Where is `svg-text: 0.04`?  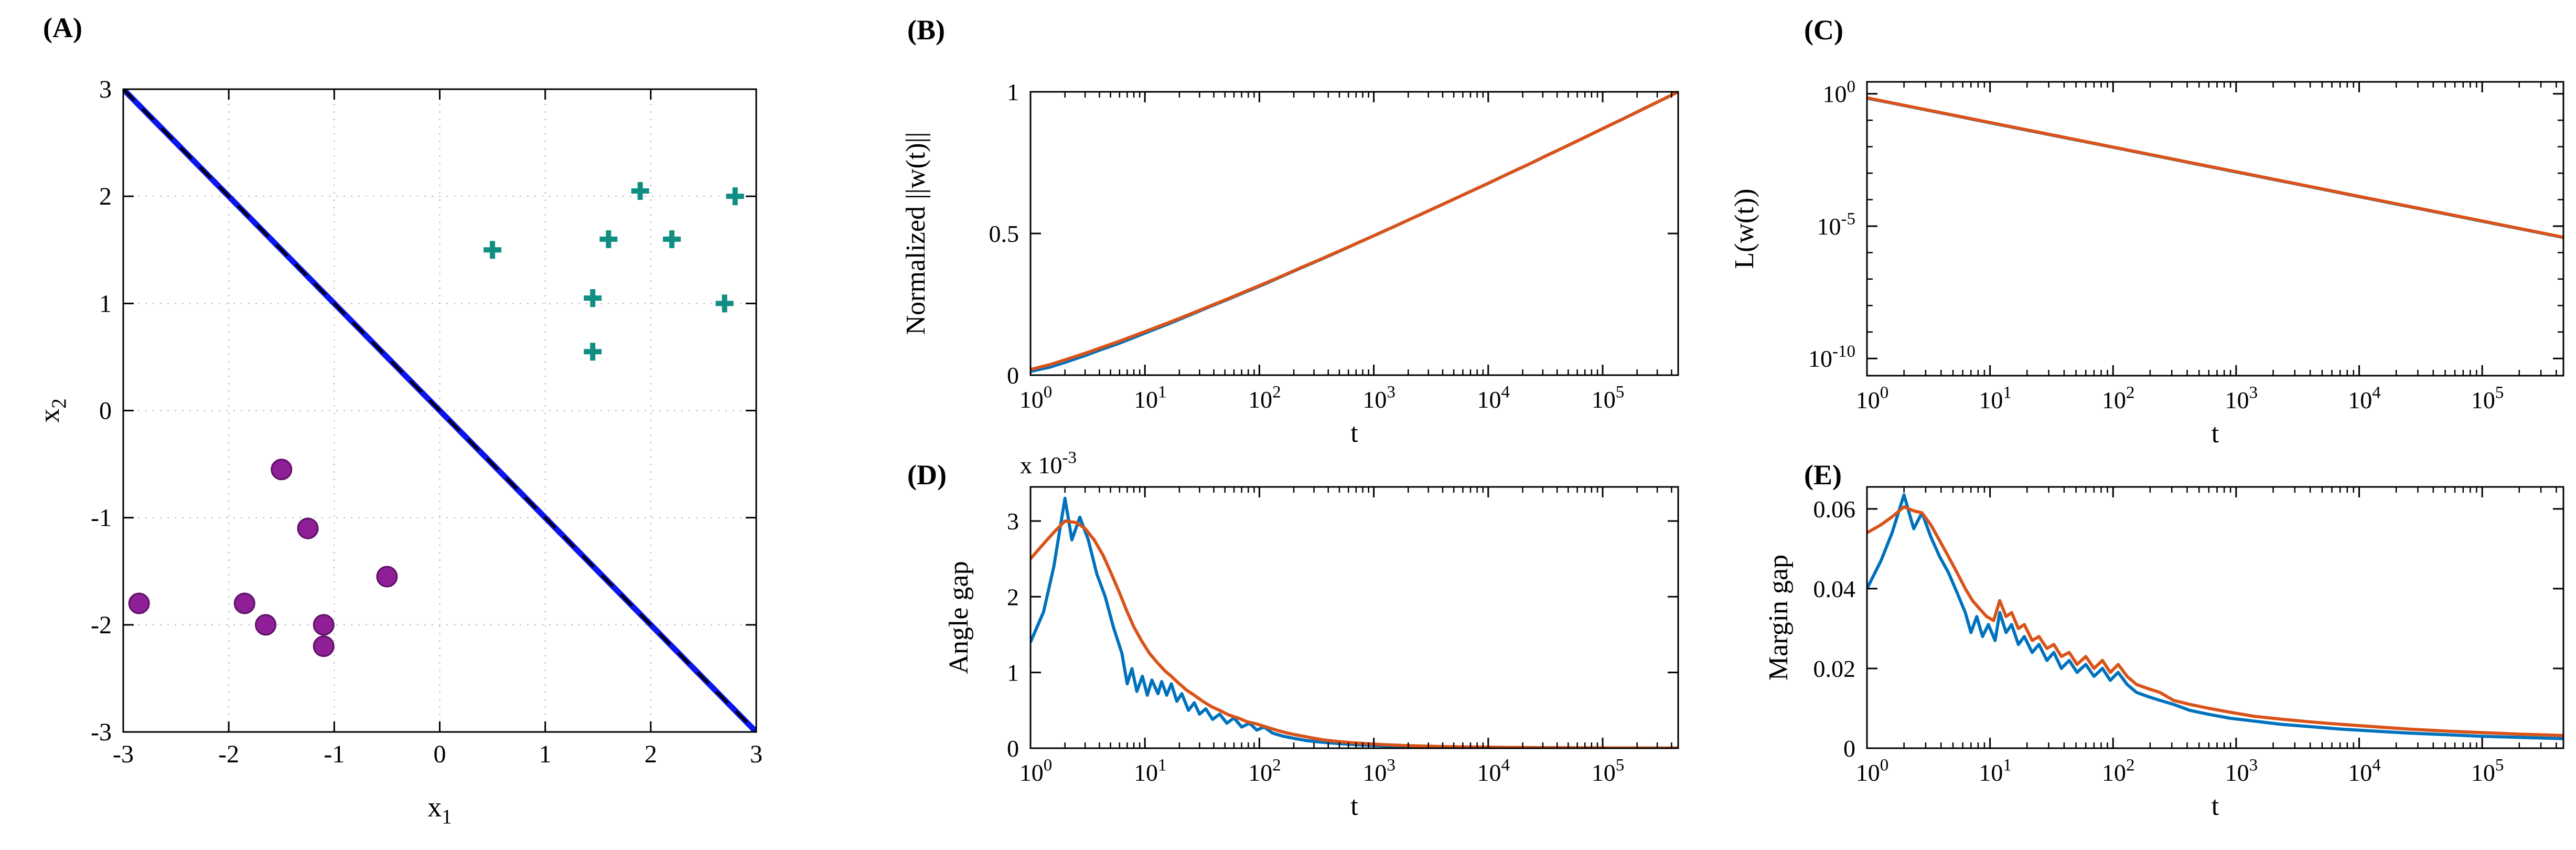
svg-text: 0.04 is located at coordinates (1834, 589).